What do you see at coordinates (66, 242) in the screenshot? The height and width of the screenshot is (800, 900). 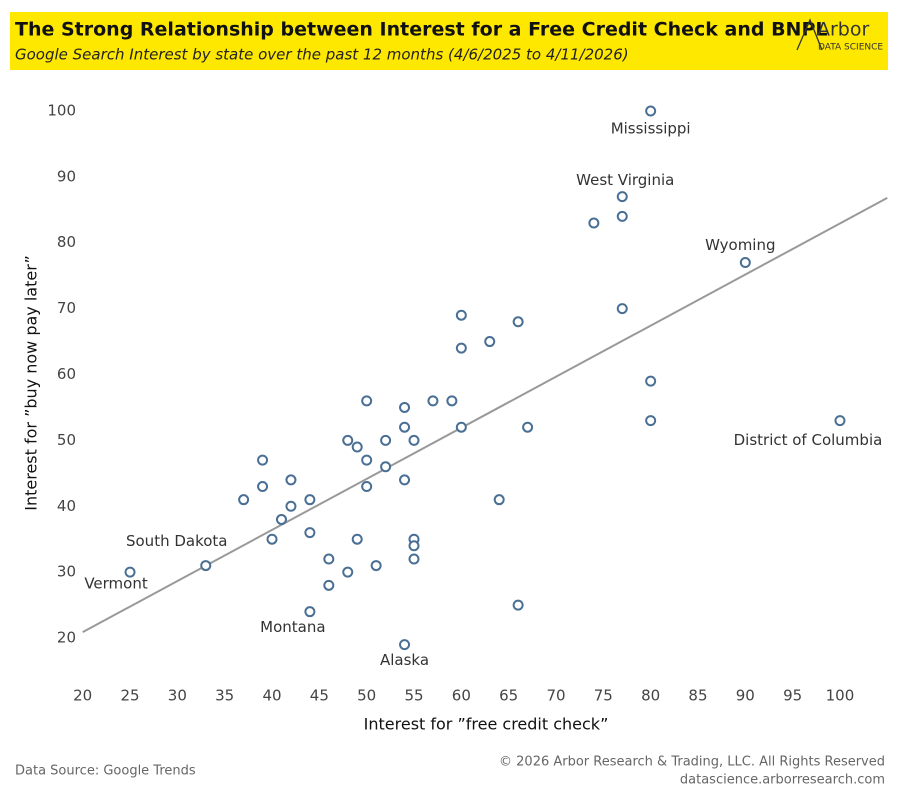 I see `y-tick-label: 80` at bounding box center [66, 242].